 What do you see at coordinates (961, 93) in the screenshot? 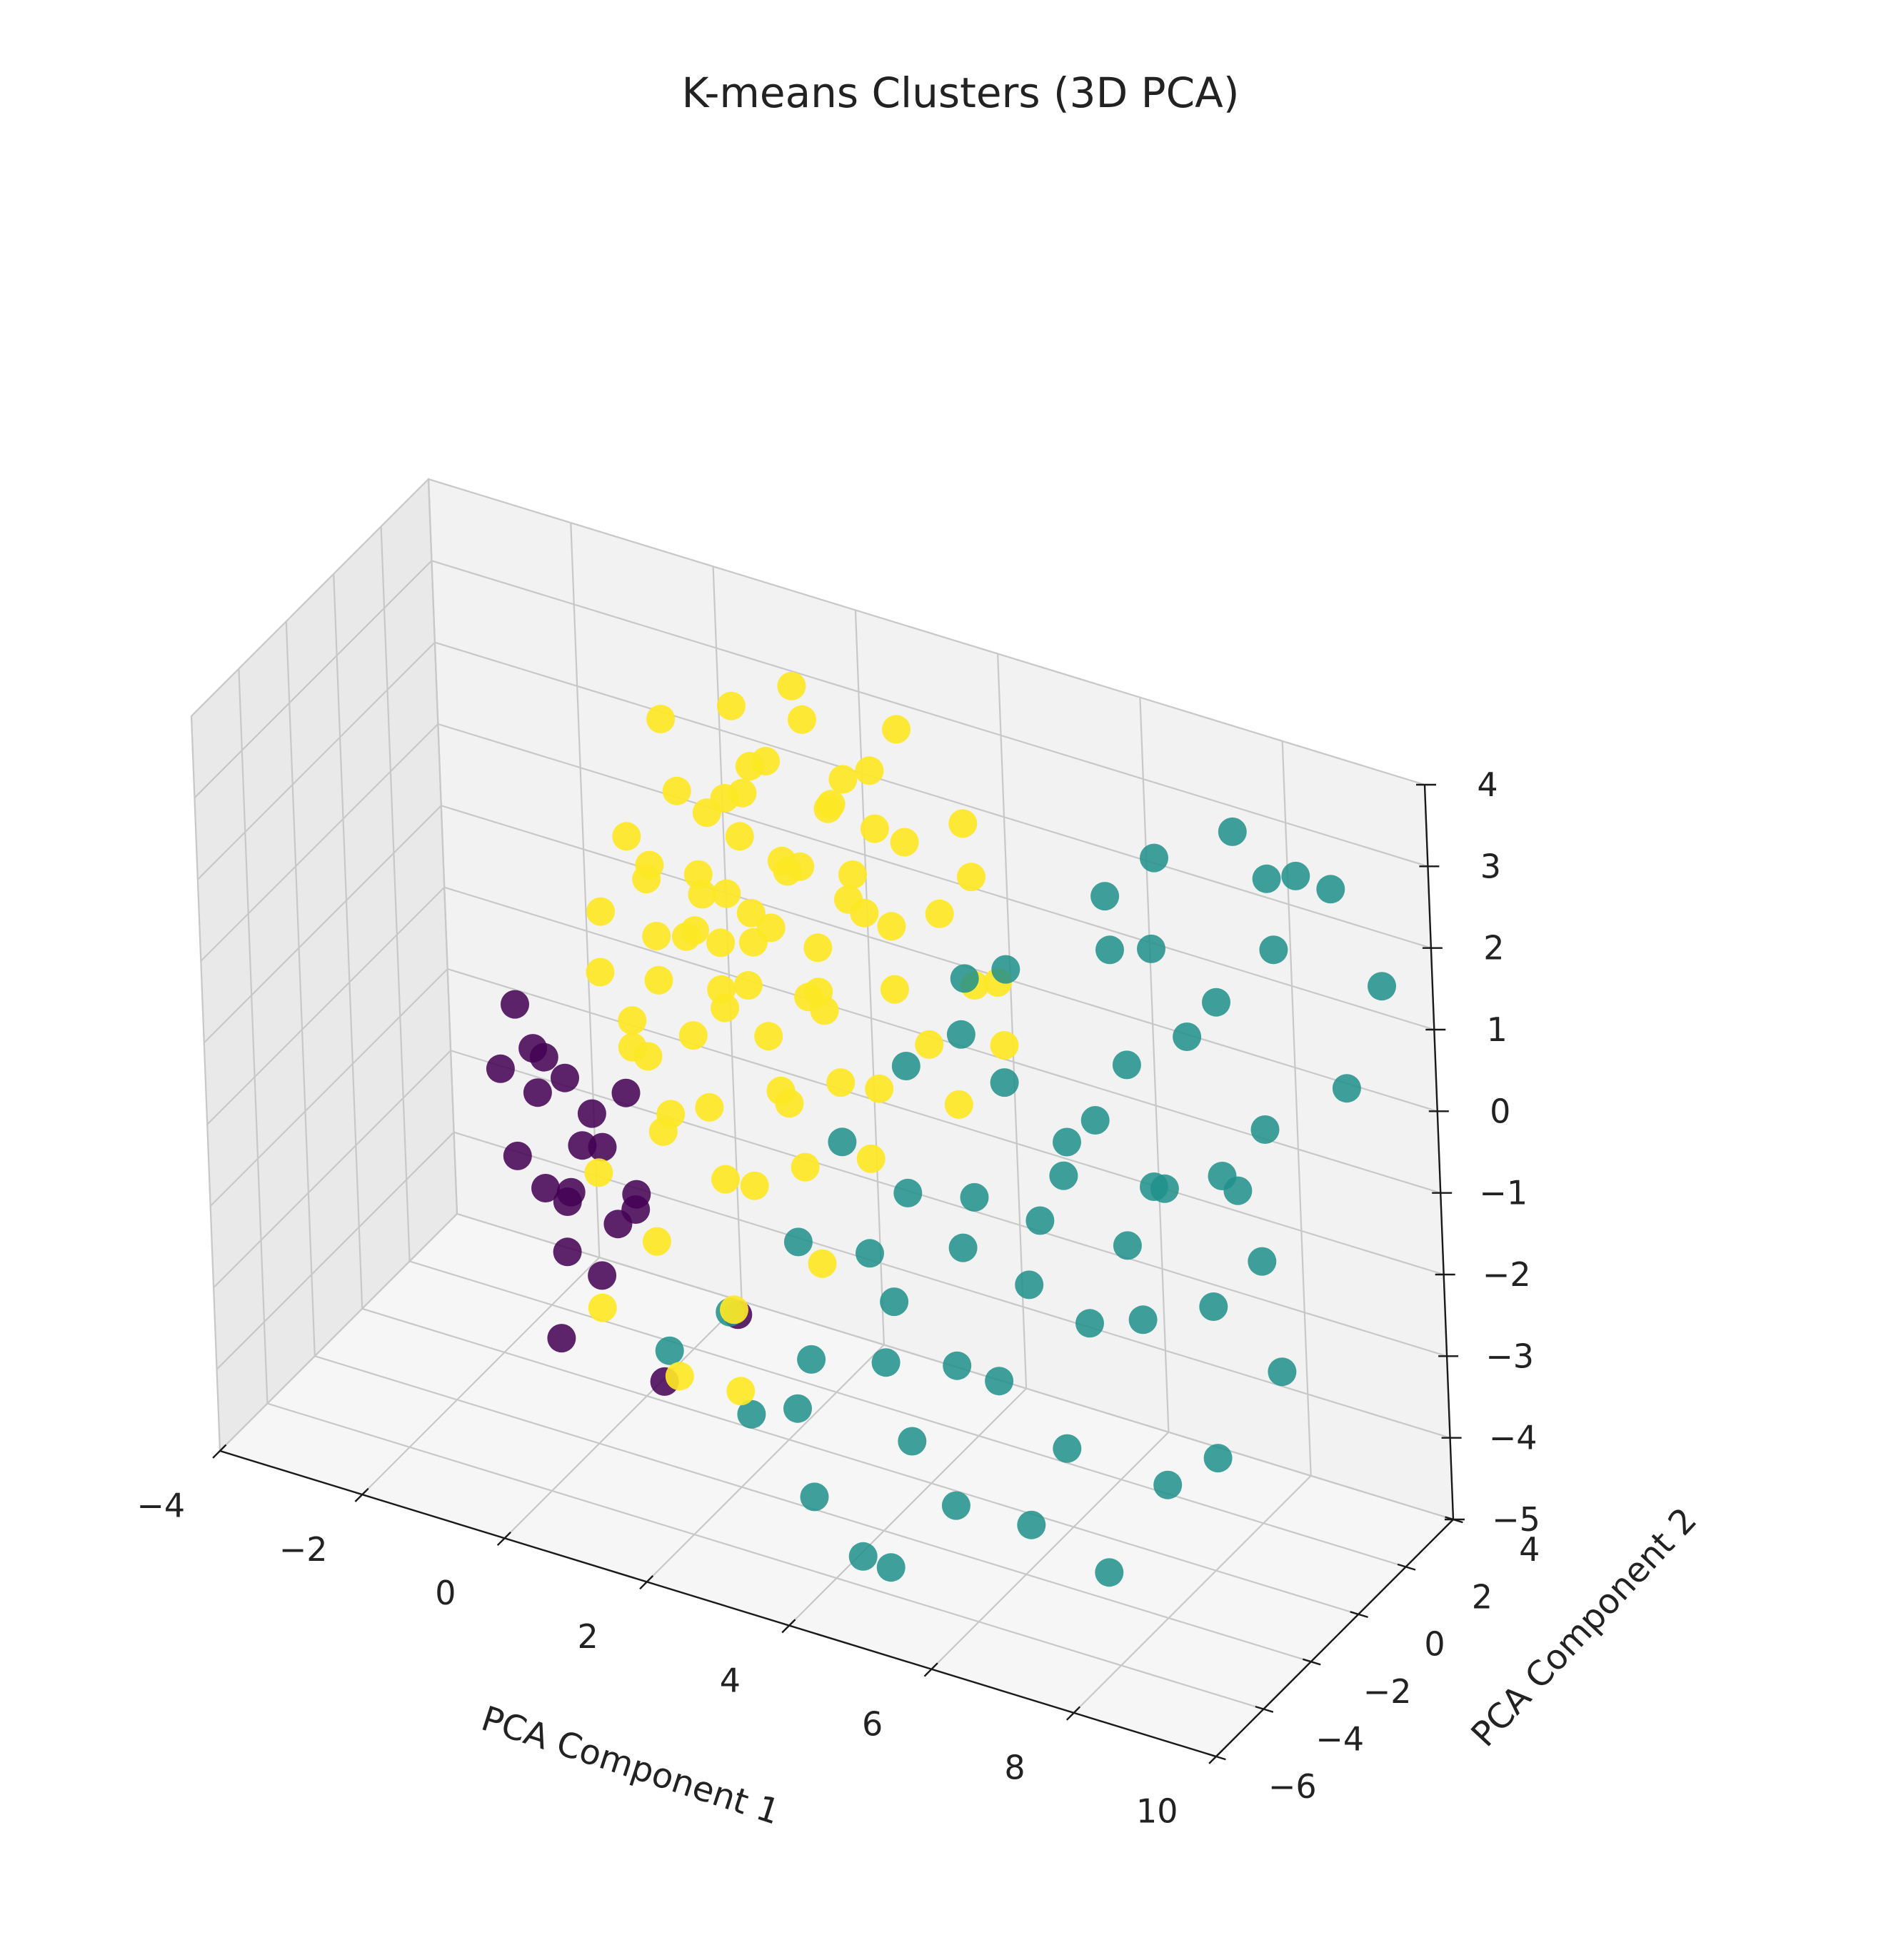
I see `chart-title: K-means Clusters (3D PCA)` at bounding box center [961, 93].